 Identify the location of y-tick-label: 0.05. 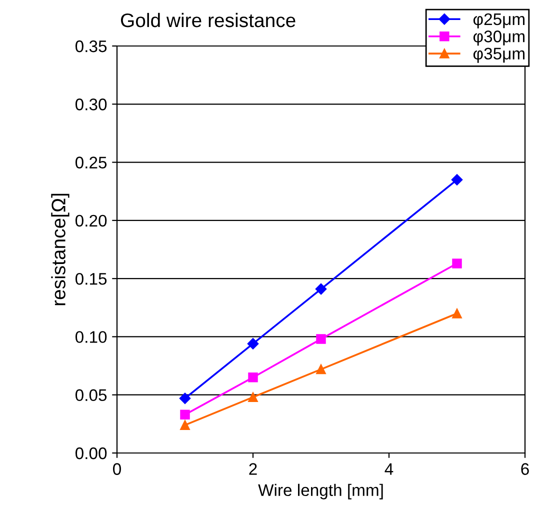
(91, 395).